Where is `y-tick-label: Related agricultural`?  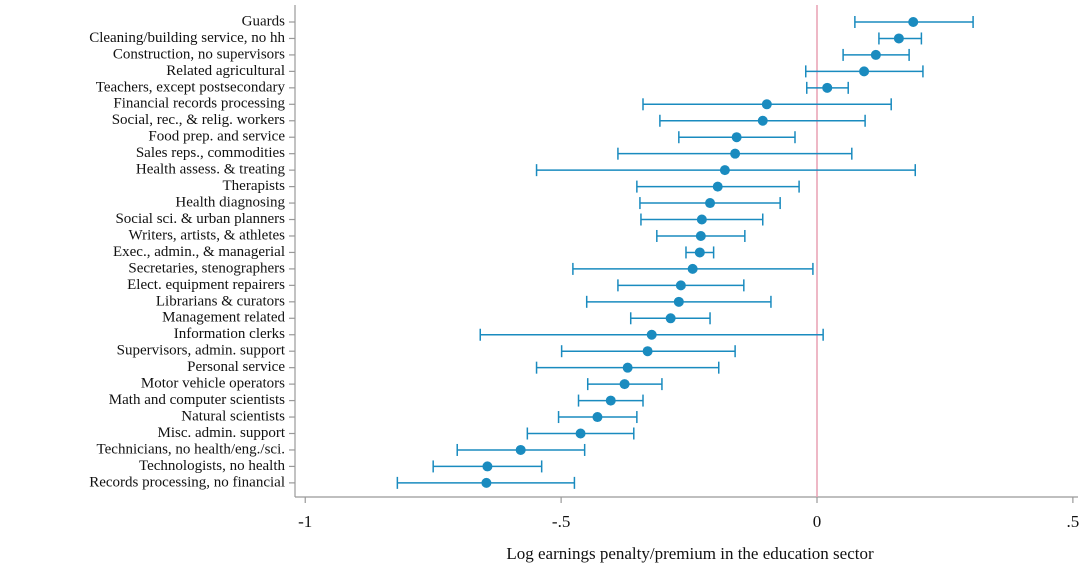 y-tick-label: Related agricultural is located at coordinates (225, 71).